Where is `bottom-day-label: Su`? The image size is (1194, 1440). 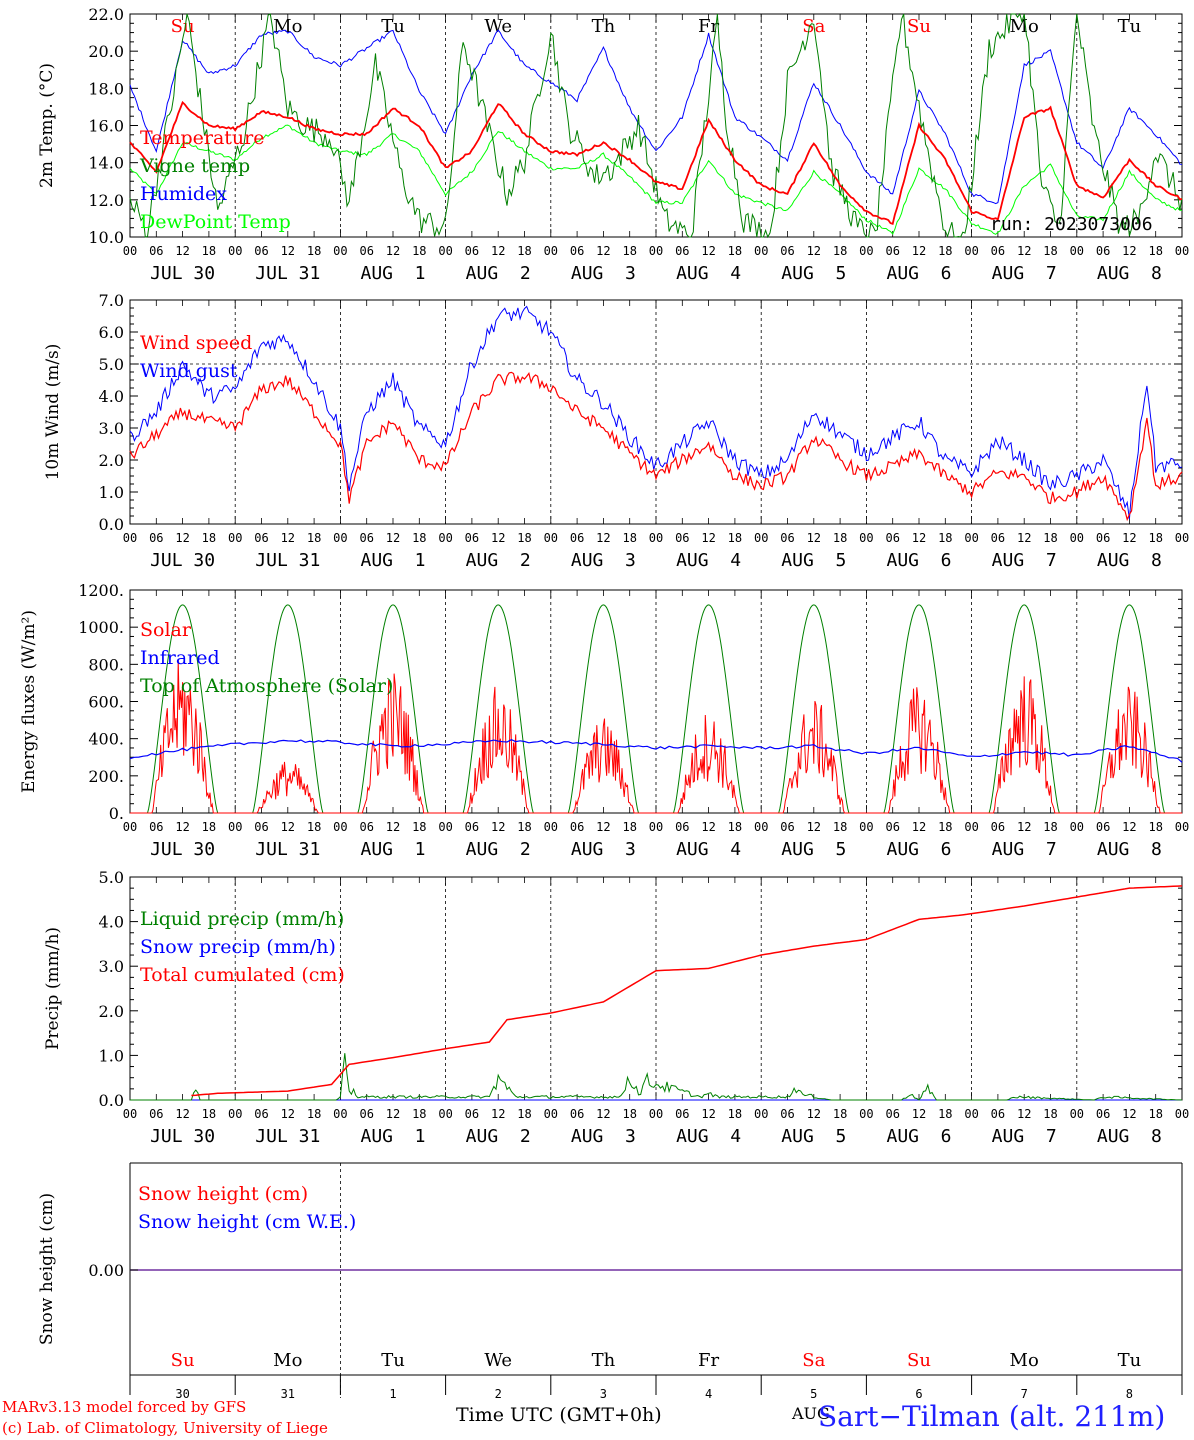 bottom-day-label: Su is located at coordinates (183, 1360).